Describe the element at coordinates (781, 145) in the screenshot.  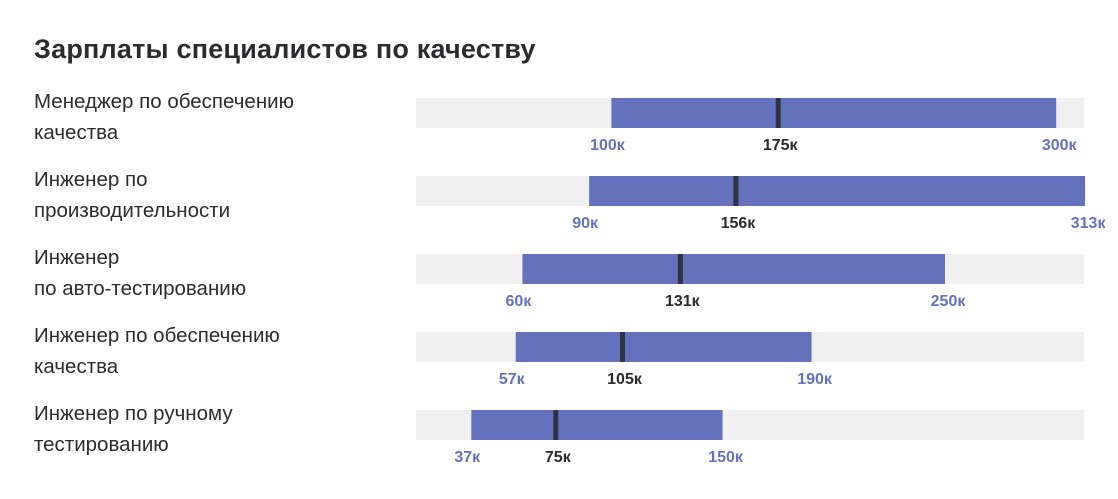
I see `median-value-label: 175к` at that location.